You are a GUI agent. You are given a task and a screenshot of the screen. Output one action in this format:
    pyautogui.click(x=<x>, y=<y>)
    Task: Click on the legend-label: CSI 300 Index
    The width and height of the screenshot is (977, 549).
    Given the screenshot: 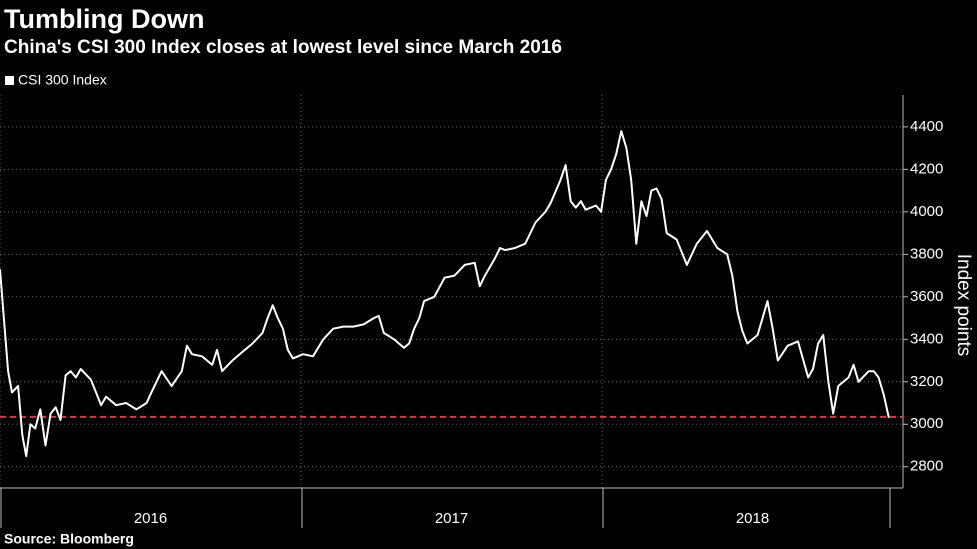 What is the action you would take?
    pyautogui.click(x=62, y=80)
    